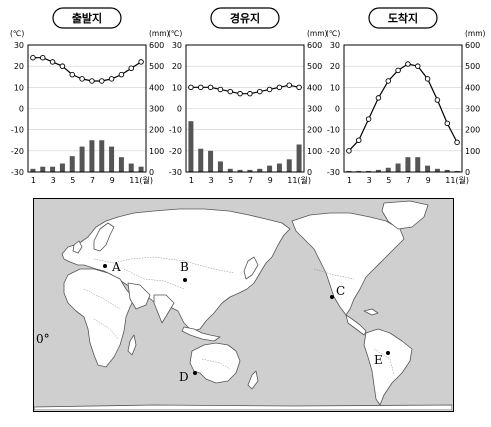 The width and height of the screenshot is (491, 427). What do you see at coordinates (175, 33) in the screenshot?
I see `chart2-left-unit: (℃)` at bounding box center [175, 33].